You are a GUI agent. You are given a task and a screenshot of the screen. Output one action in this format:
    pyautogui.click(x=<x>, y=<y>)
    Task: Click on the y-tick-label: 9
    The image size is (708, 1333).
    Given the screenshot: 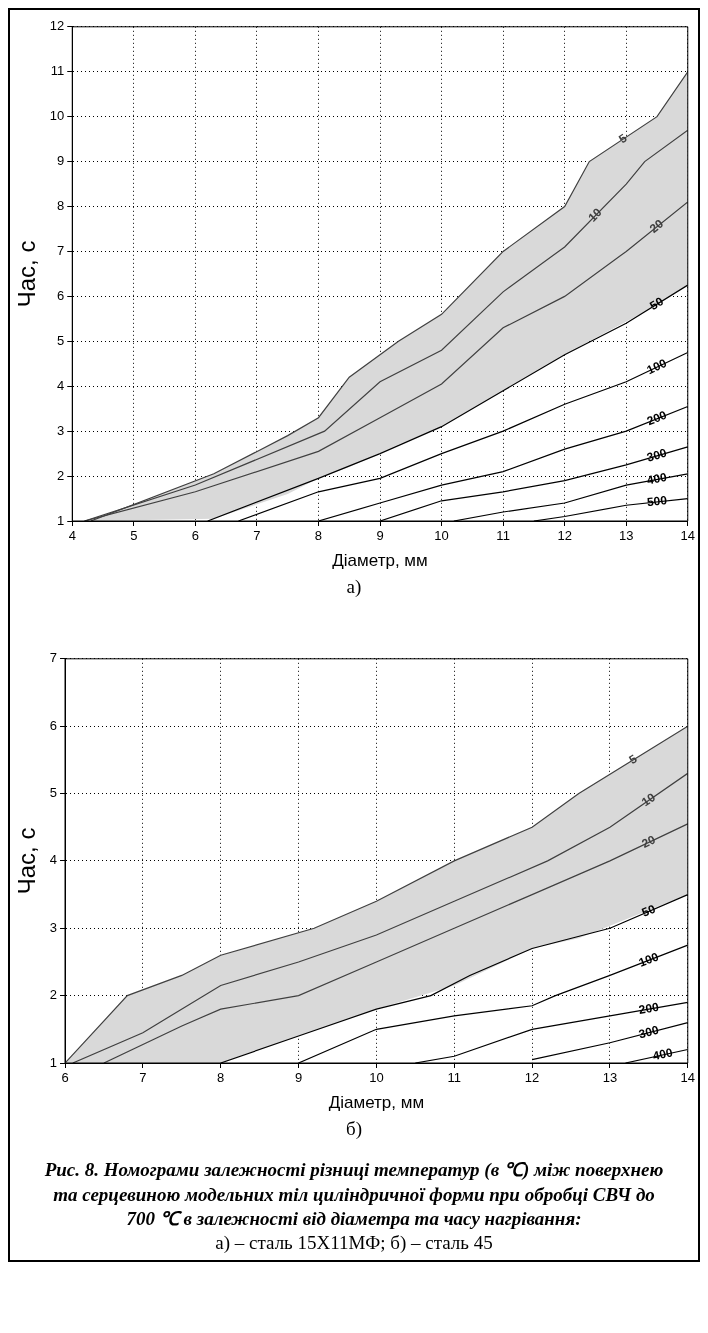 What is the action you would take?
    pyautogui.click(x=61, y=161)
    